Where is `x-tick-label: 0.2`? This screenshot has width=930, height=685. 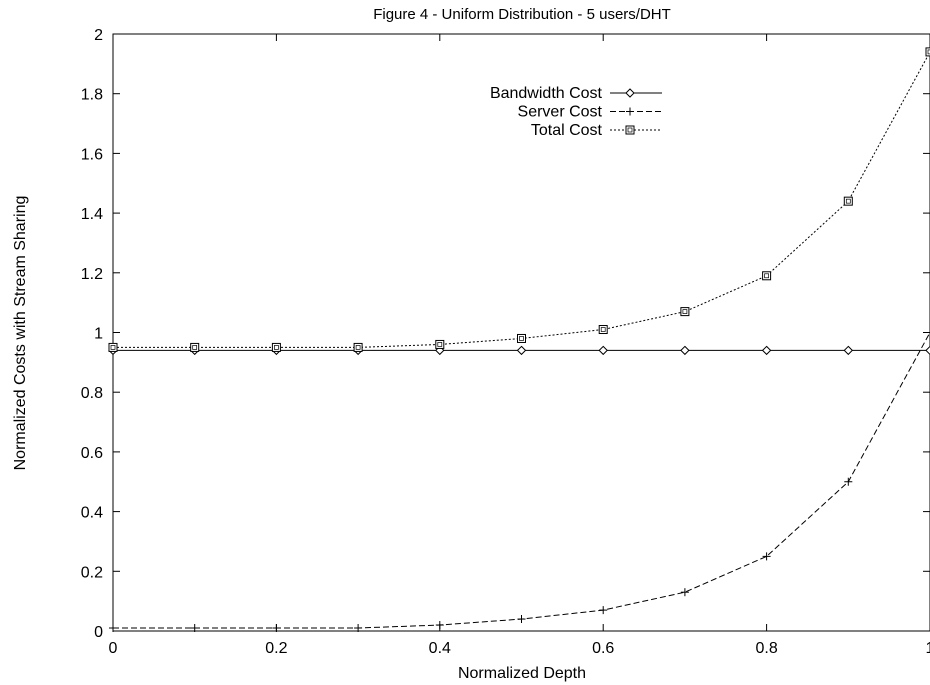
x-tick-label: 0.2 is located at coordinates (276, 648).